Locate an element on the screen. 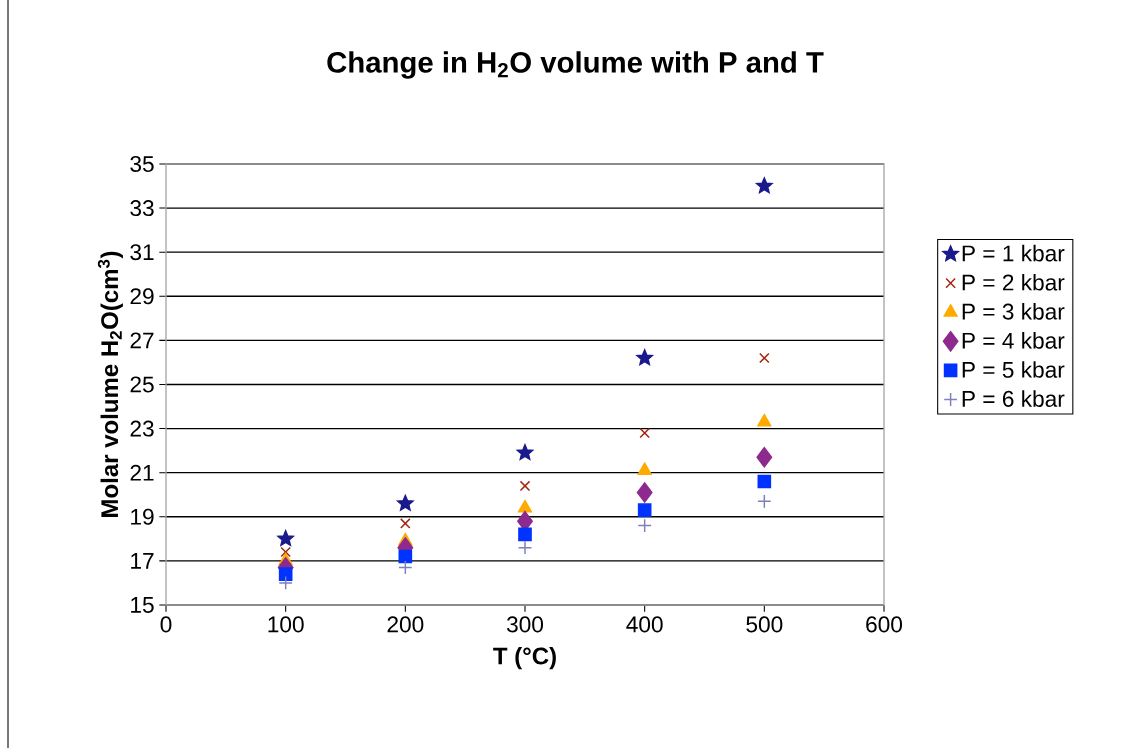  y-tick-label: 33 is located at coordinates (142, 208).